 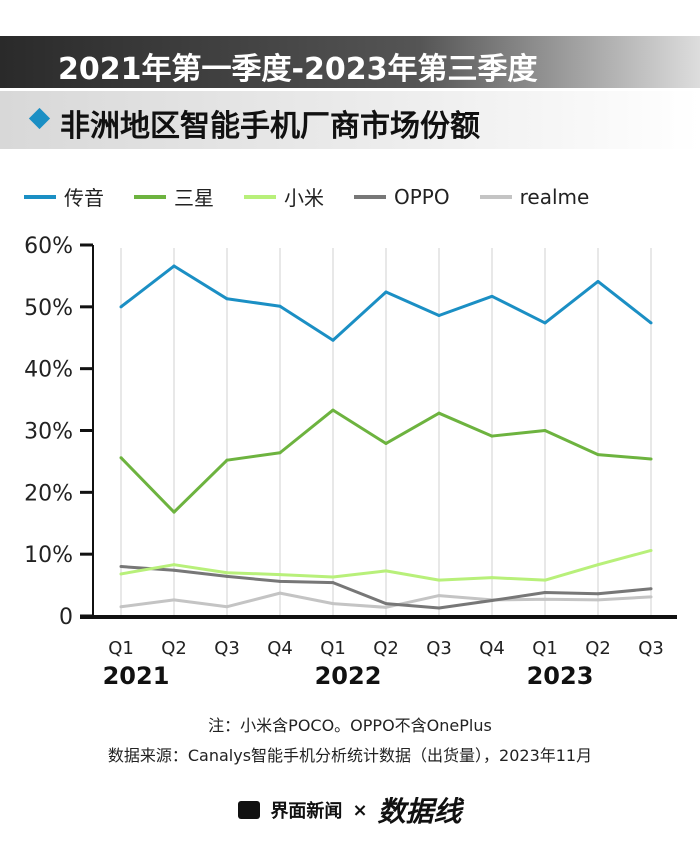 What do you see at coordinates (350, 725) in the screenshot?
I see `note: 注：小米含POCO。OPPO不含OnePlus` at bounding box center [350, 725].